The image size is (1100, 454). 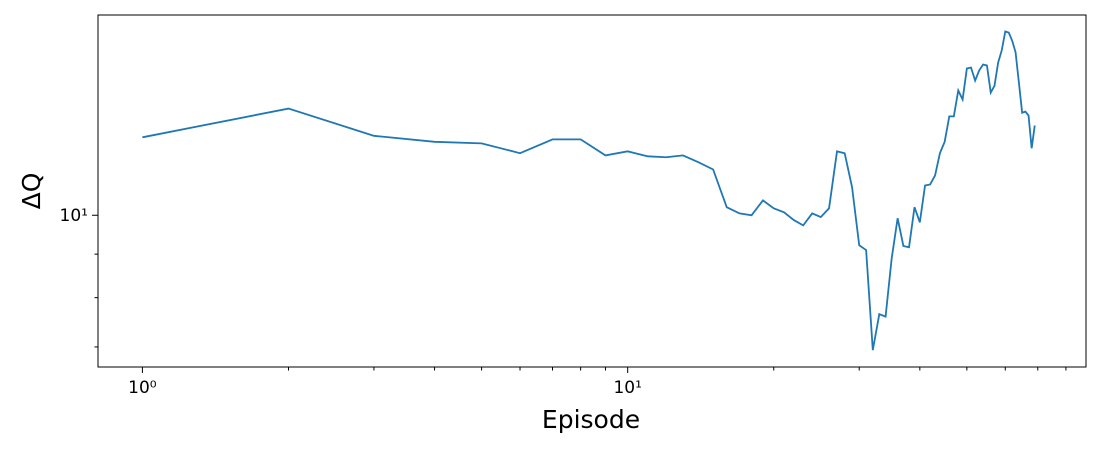 What do you see at coordinates (74, 216) in the screenshot?
I see `y-tick-label: 10¹` at bounding box center [74, 216].